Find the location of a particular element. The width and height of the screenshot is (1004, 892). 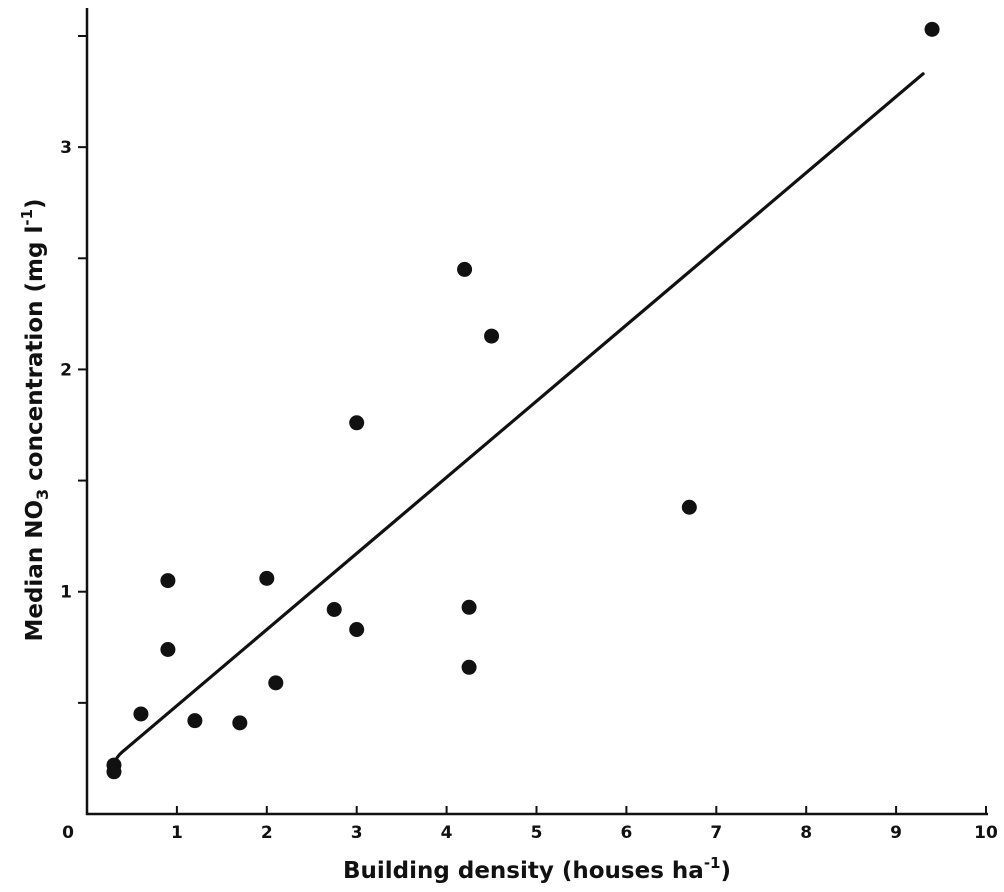

y-tick-label: 3 is located at coordinates (66, 148).